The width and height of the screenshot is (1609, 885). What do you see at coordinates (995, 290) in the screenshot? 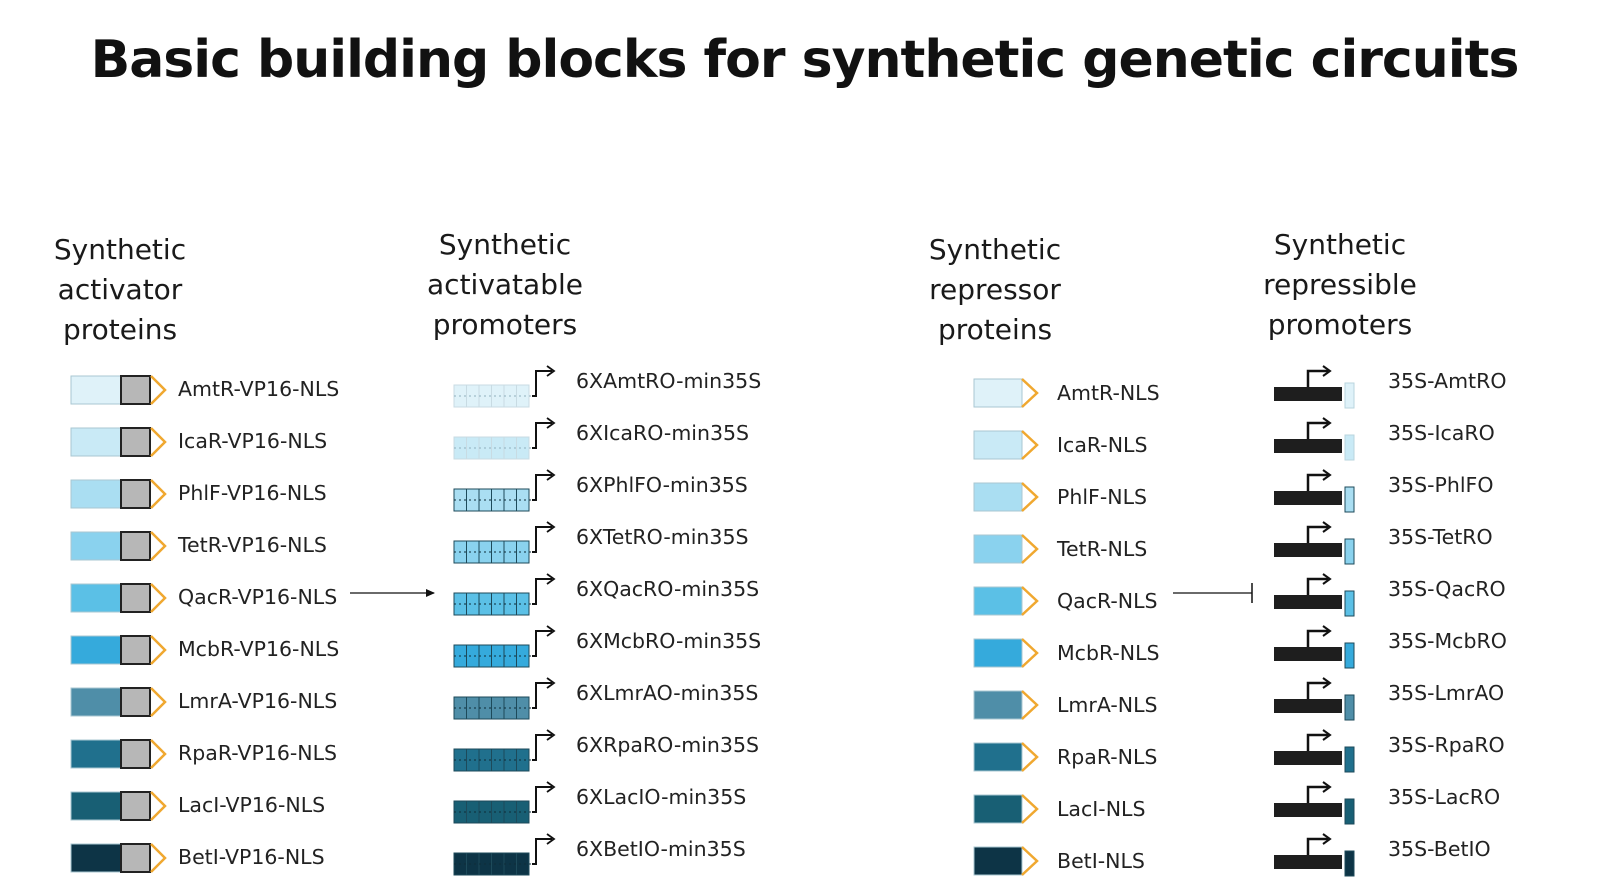
I see `heading-repressor-proteins: Synthetic repressor proteins` at bounding box center [995, 290].